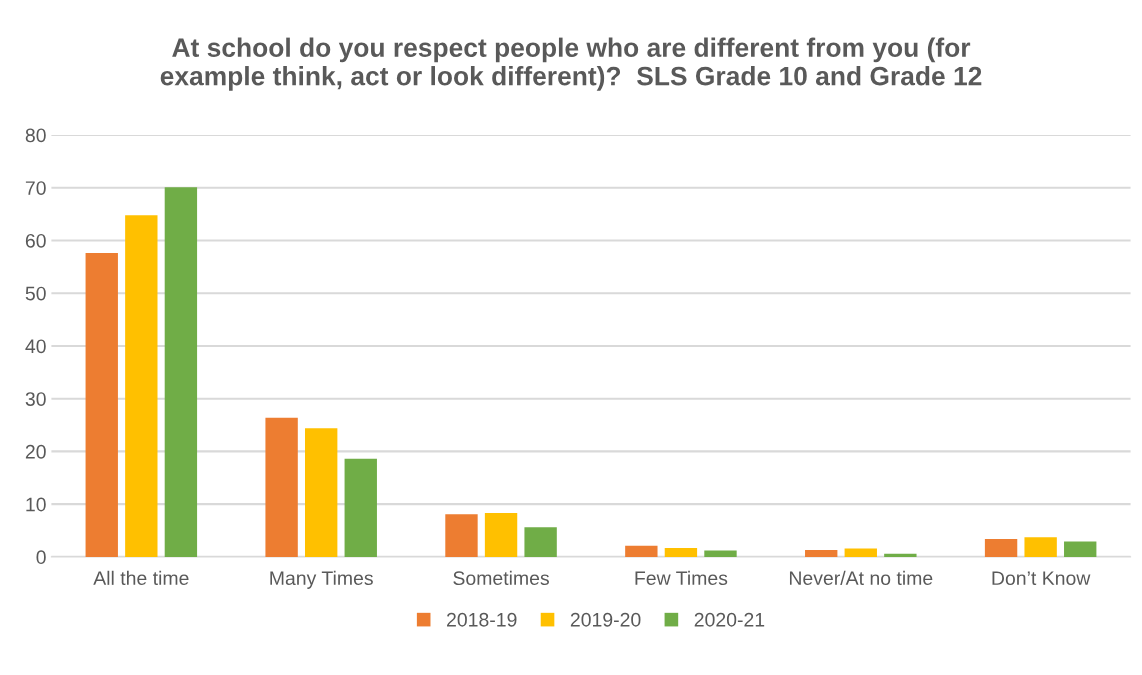 Image resolution: width=1142 pixels, height=675 pixels. Describe the element at coordinates (501, 578) in the screenshot. I see `x-tick-label: Sometimes` at that location.